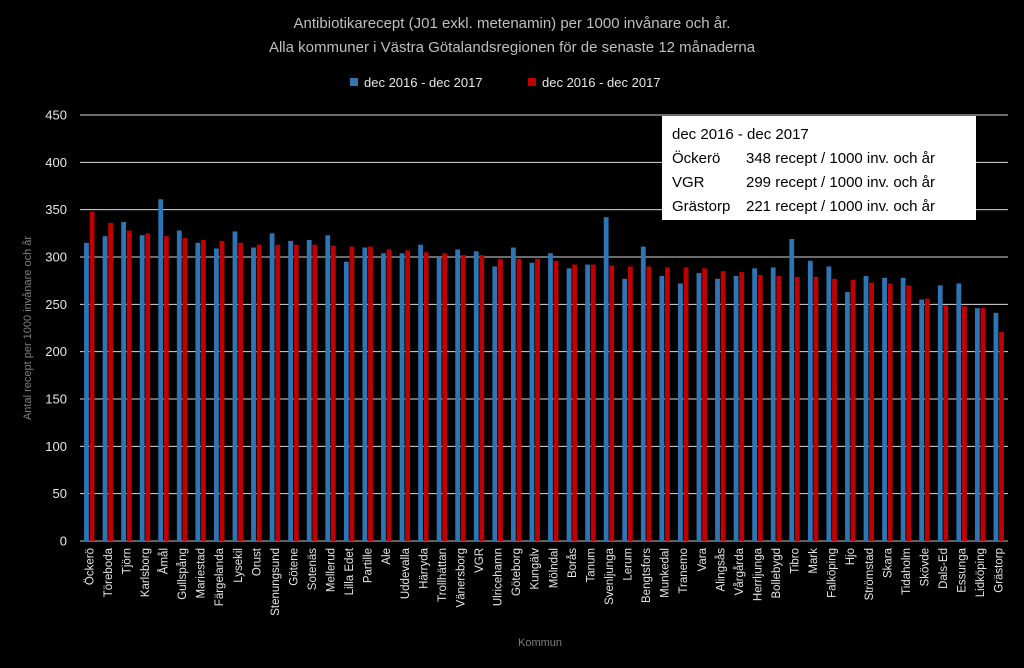 This screenshot has height=668, width=1024. What do you see at coordinates (819, 168) in the screenshot?
I see `annotation-background` at bounding box center [819, 168].